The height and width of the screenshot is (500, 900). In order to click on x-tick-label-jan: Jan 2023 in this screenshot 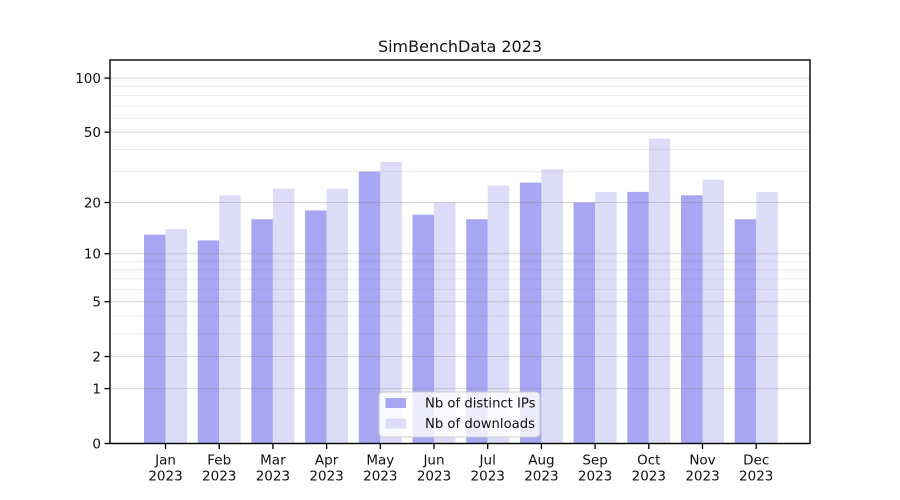, I will do `click(165, 469)`.